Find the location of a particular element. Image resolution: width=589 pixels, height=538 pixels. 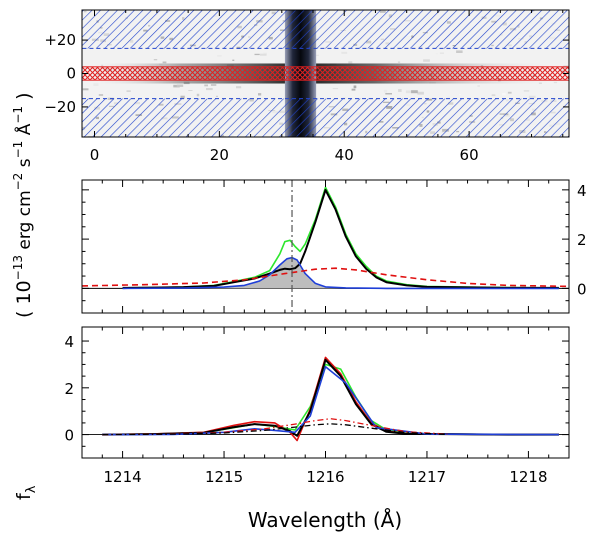

y-label-pre: ( 10 is located at coordinates (24, 299).